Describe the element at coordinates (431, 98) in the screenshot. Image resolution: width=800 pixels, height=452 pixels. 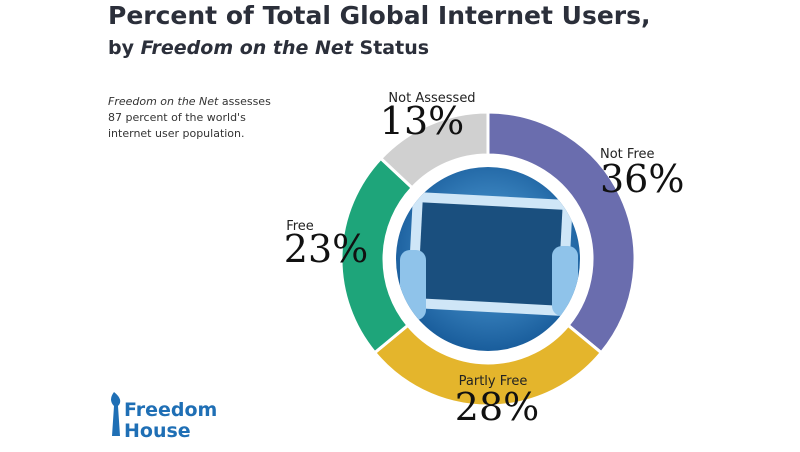
I see `slice-label: Not Assessed` at that location.